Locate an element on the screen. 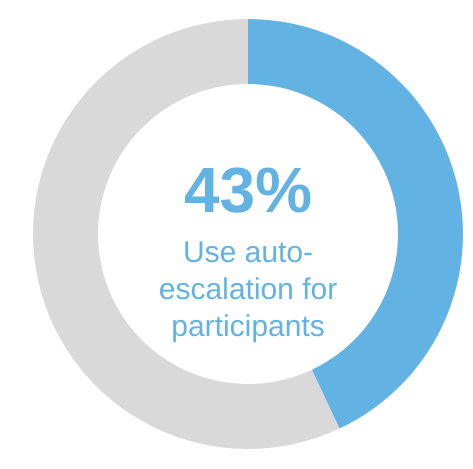 This screenshot has height=469, width=473. data-label: 43% is located at coordinates (248, 190).